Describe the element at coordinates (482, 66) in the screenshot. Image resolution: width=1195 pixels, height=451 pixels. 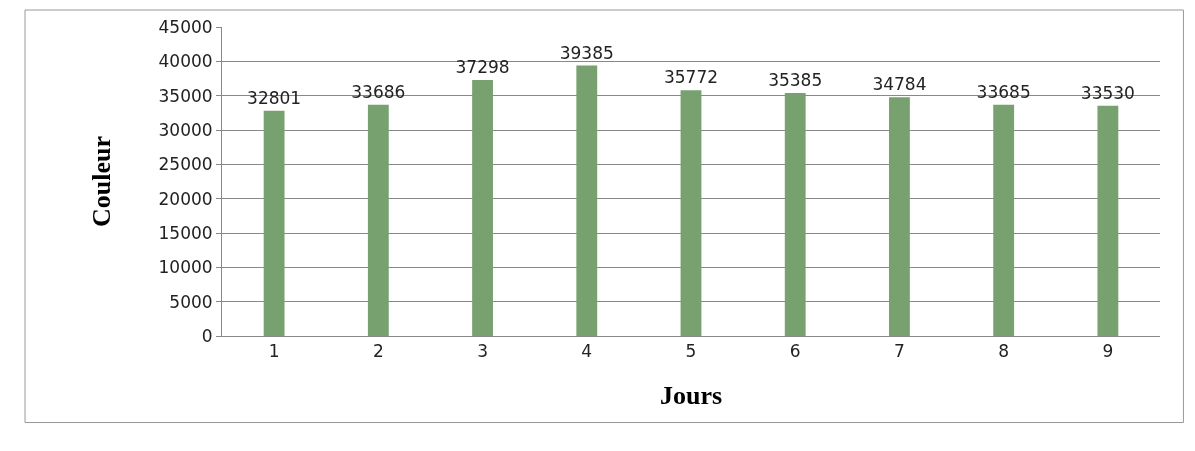
I see `data-label: 37298` at that location.